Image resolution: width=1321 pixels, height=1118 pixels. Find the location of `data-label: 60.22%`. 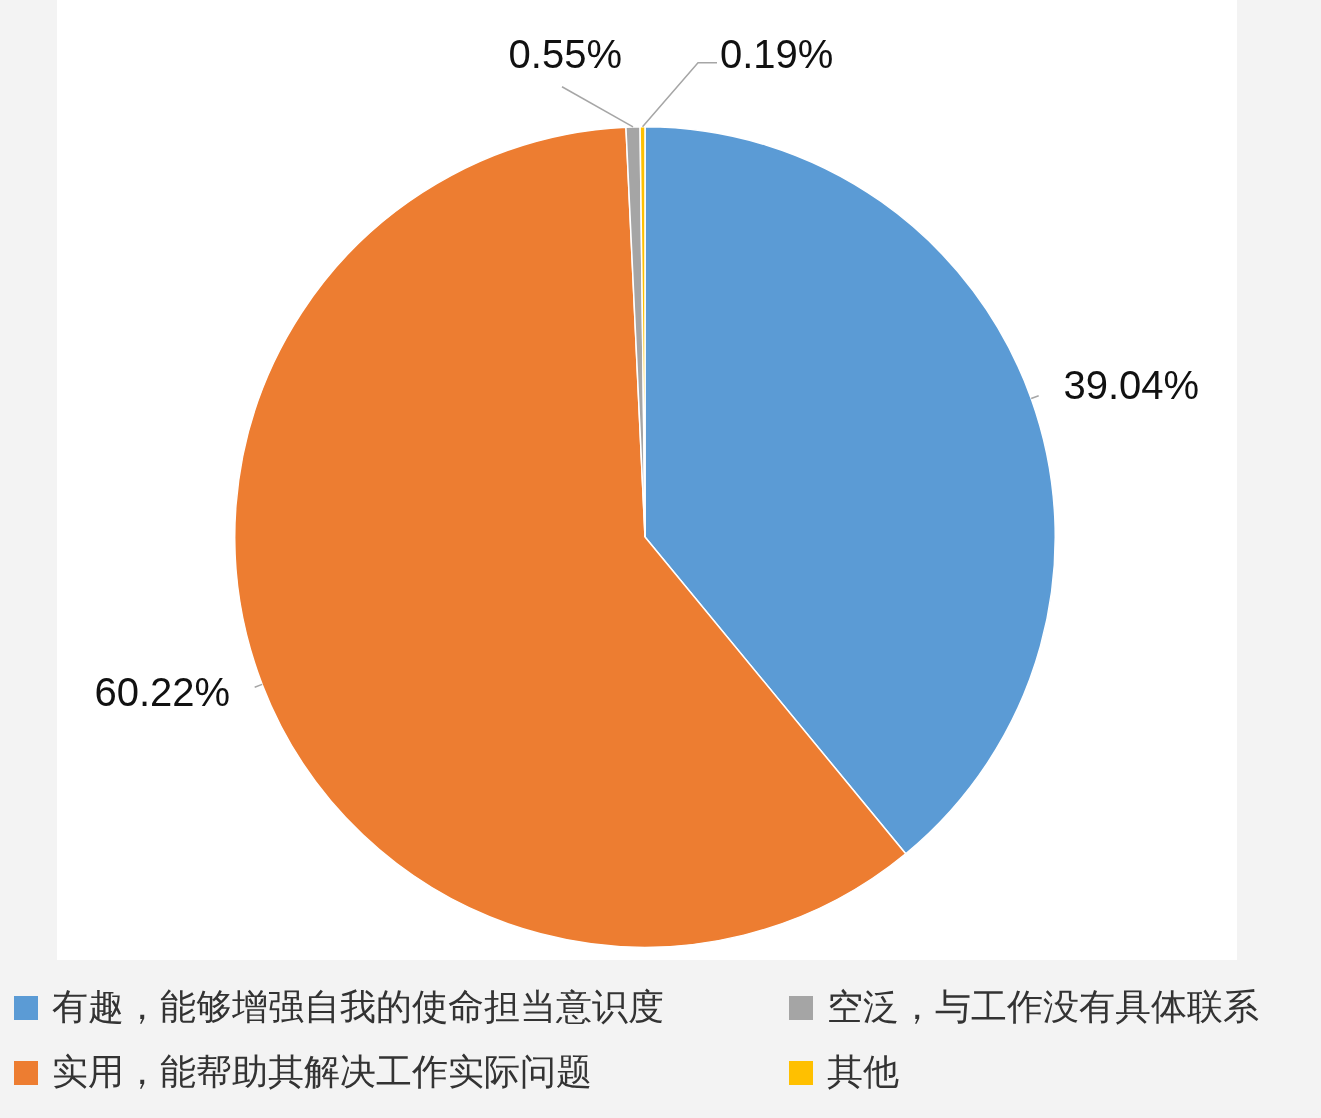

data-label: 60.22% is located at coordinates (162, 692).